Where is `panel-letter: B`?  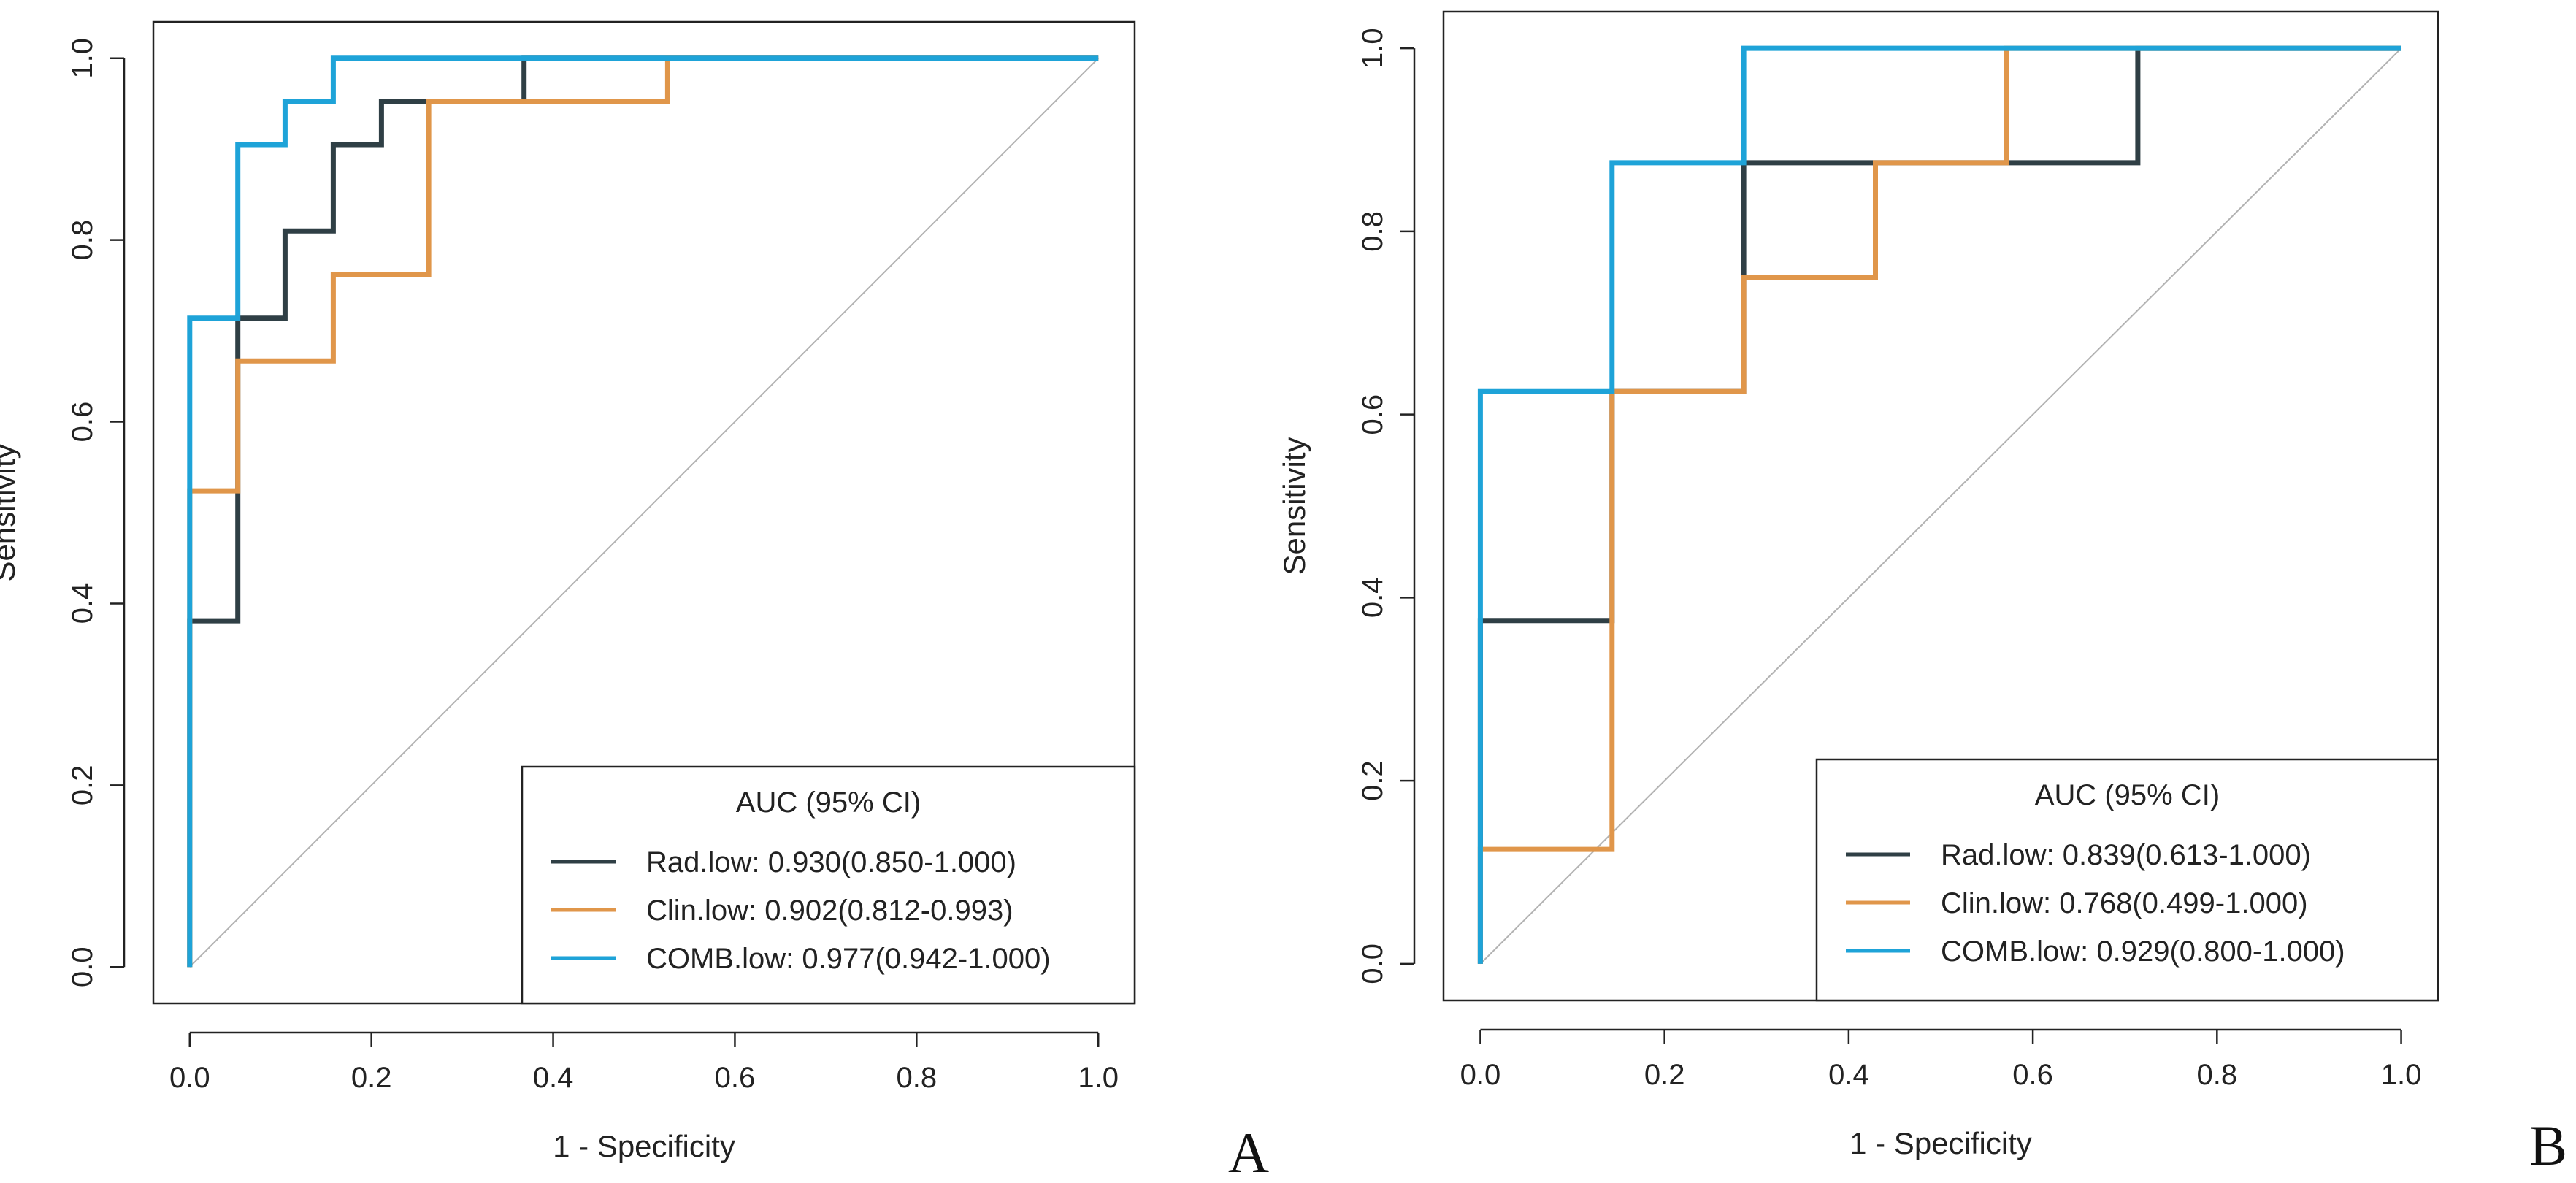
panel-letter: B is located at coordinates (2548, 1145).